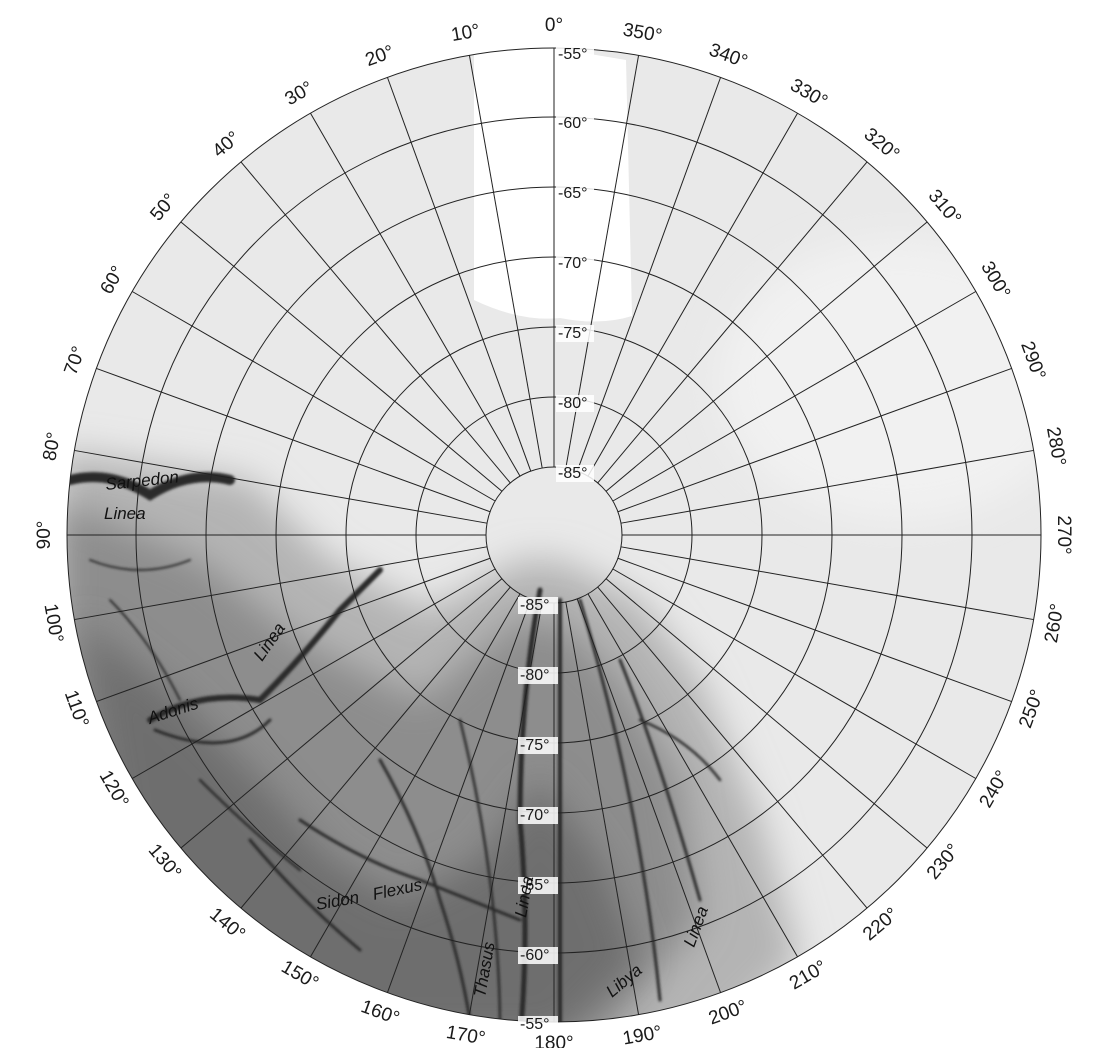 The height and width of the screenshot is (1048, 1094). Describe the element at coordinates (553, 185) in the screenshot. I see `unmapped-region` at that location.